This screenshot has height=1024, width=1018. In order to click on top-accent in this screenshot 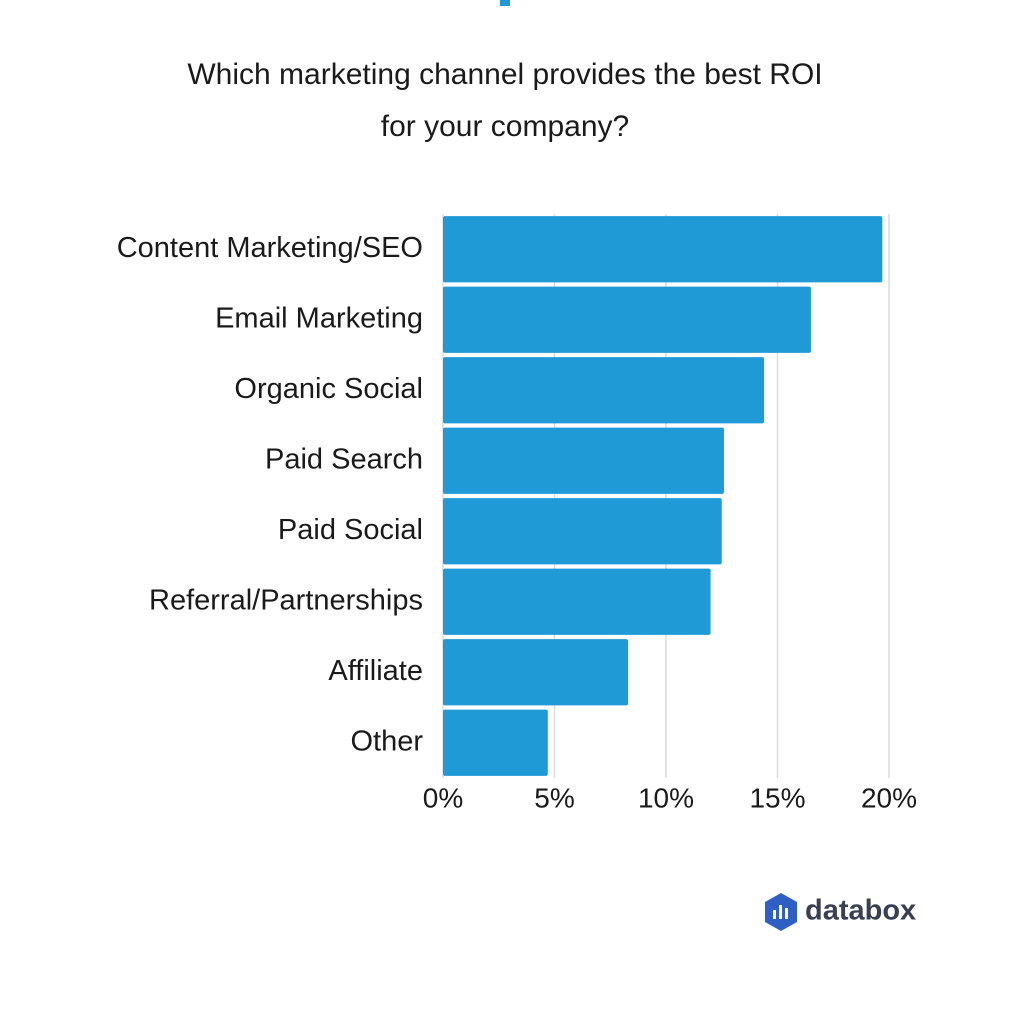, I will do `click(505, 3)`.